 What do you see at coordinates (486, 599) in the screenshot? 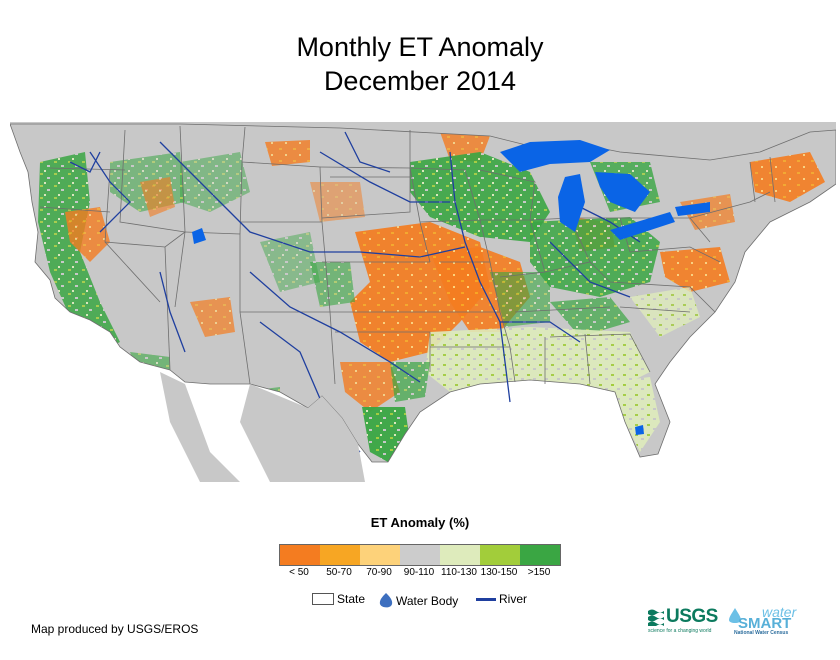
I see `river-line-icon` at bounding box center [486, 599].